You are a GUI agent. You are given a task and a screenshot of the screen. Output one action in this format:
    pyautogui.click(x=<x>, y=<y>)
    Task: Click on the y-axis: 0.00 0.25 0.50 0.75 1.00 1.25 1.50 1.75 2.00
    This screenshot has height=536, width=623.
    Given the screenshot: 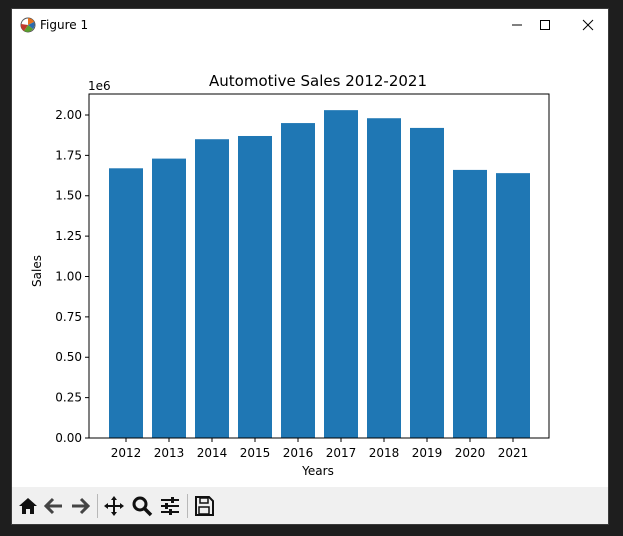 What is the action you would take?
    pyautogui.click(x=72, y=276)
    